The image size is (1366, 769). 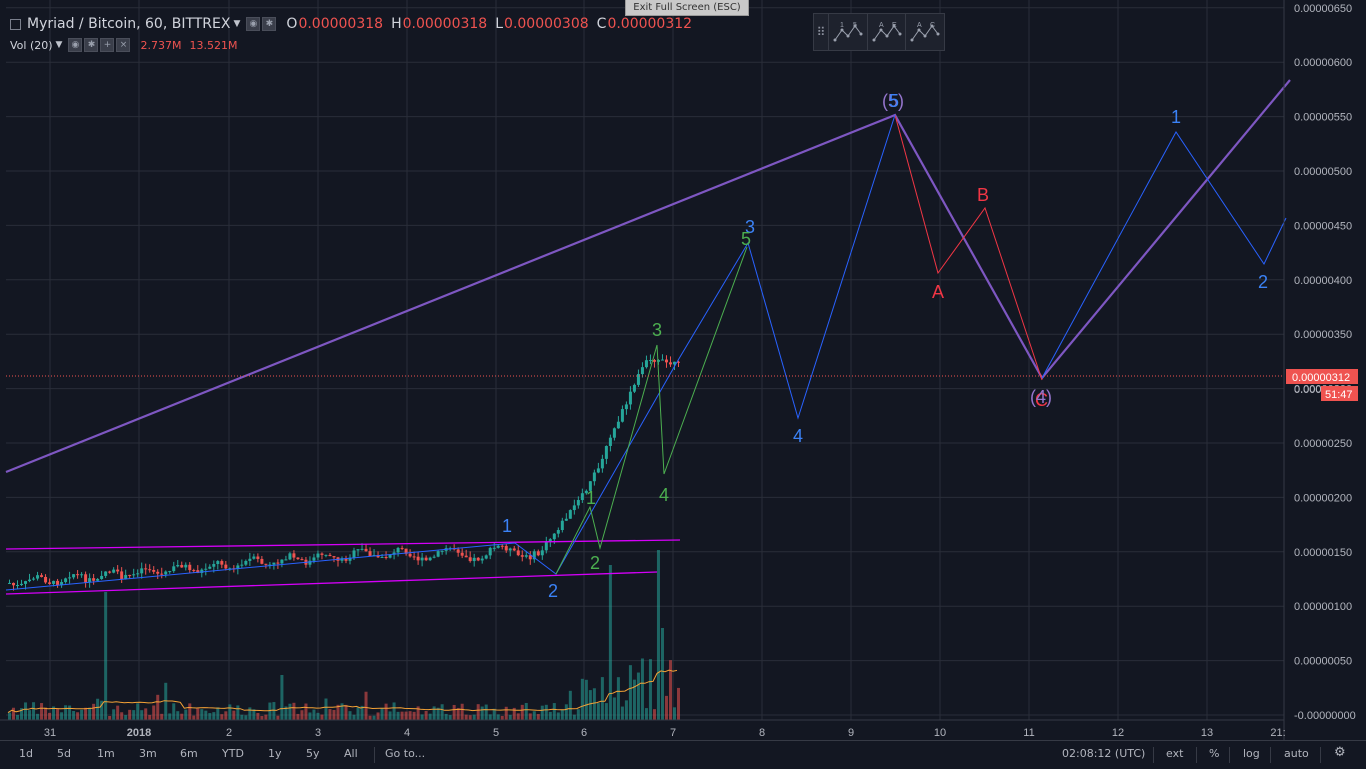 I want to click on auto-scale-toggle: auto, so click(x=1296, y=753).